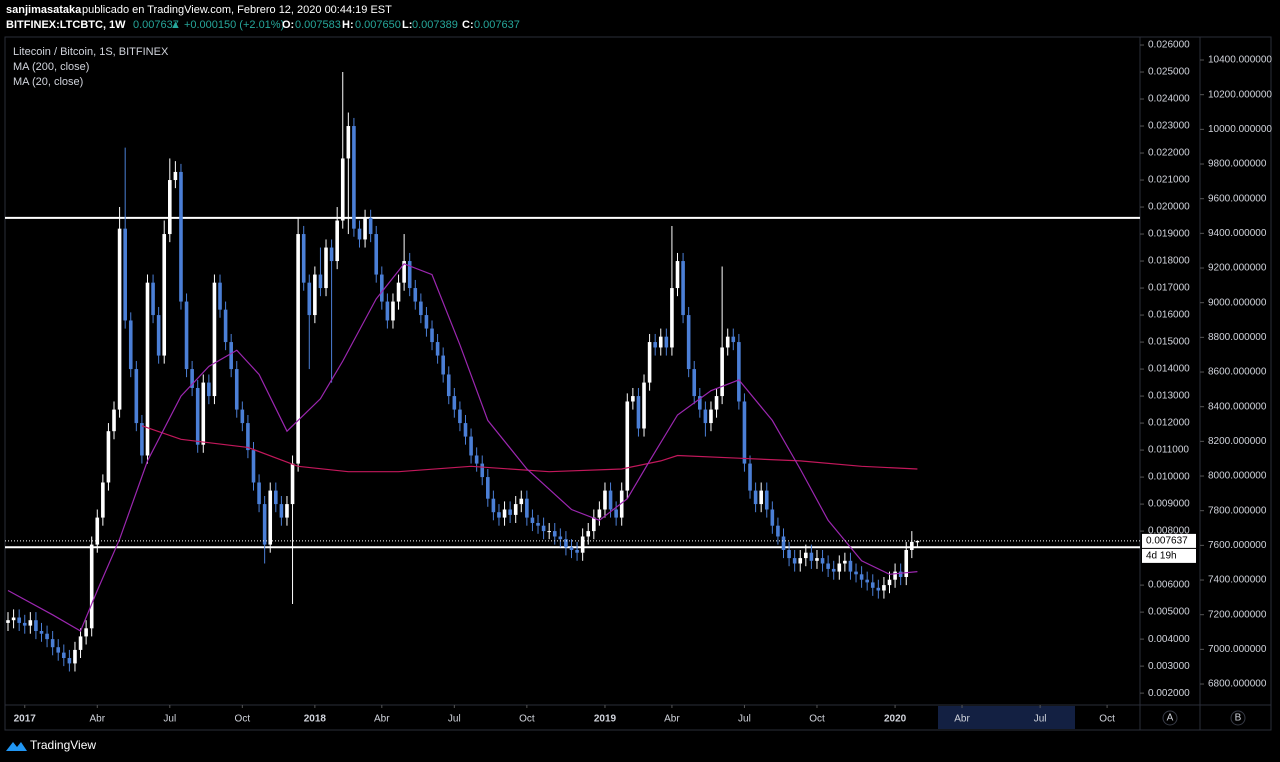 Image resolution: width=1280 pixels, height=762 pixels. What do you see at coordinates (1237, 476) in the screenshot?
I see `y2-tick-label: 8000.000000` at bounding box center [1237, 476].